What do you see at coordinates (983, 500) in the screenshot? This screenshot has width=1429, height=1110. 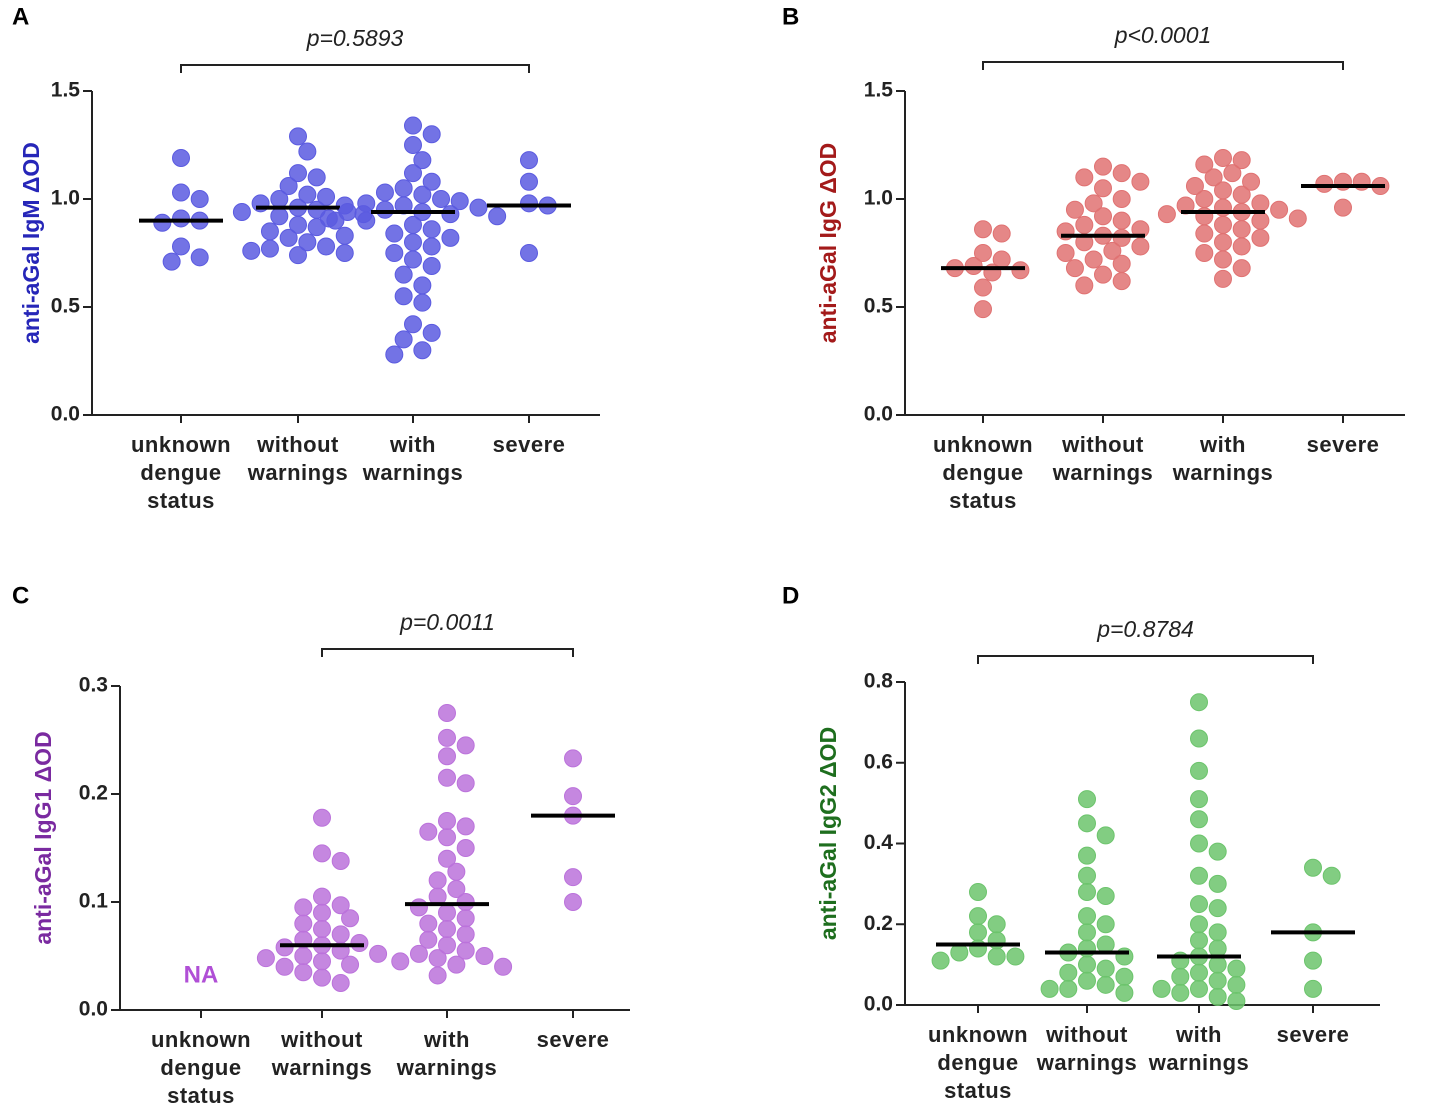 I see `x-tick-label: status` at bounding box center [983, 500].